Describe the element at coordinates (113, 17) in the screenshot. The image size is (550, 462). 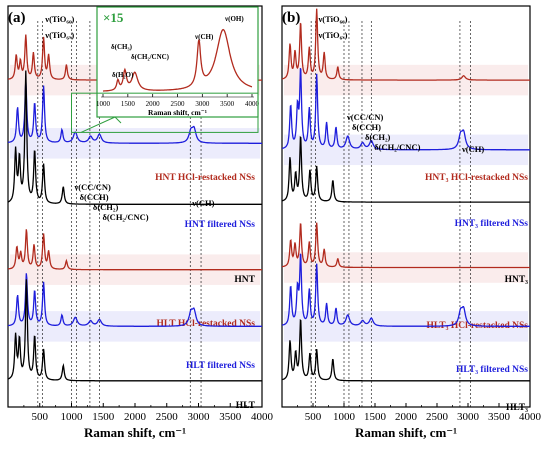
I see `inset-zoom-label: ×15` at that location.